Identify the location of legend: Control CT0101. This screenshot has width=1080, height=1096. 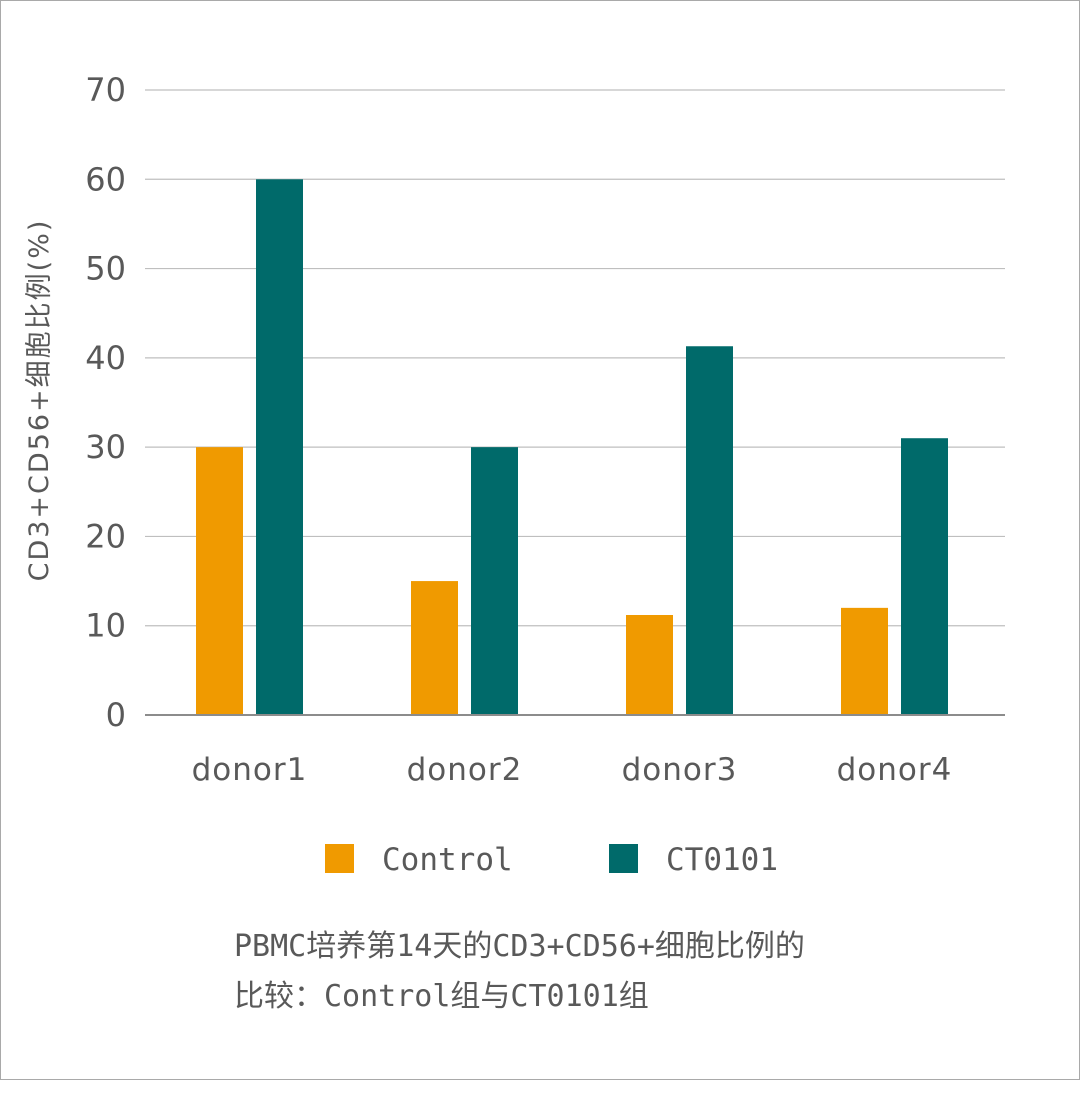
(551, 860).